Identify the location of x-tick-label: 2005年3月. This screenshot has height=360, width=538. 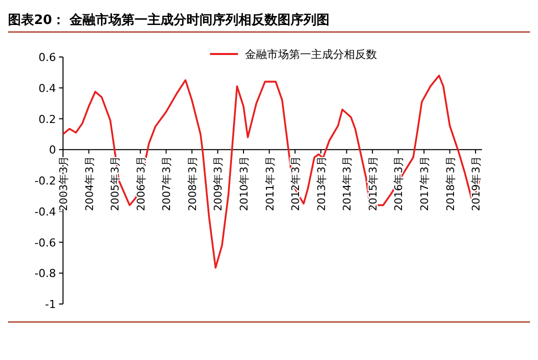
(116, 184).